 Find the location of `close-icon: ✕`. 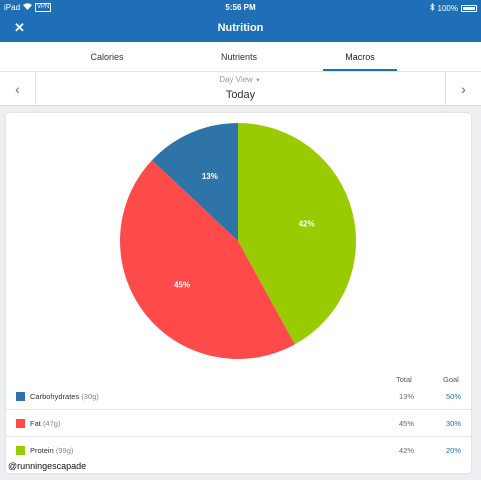

close-icon: ✕ is located at coordinates (19, 27).